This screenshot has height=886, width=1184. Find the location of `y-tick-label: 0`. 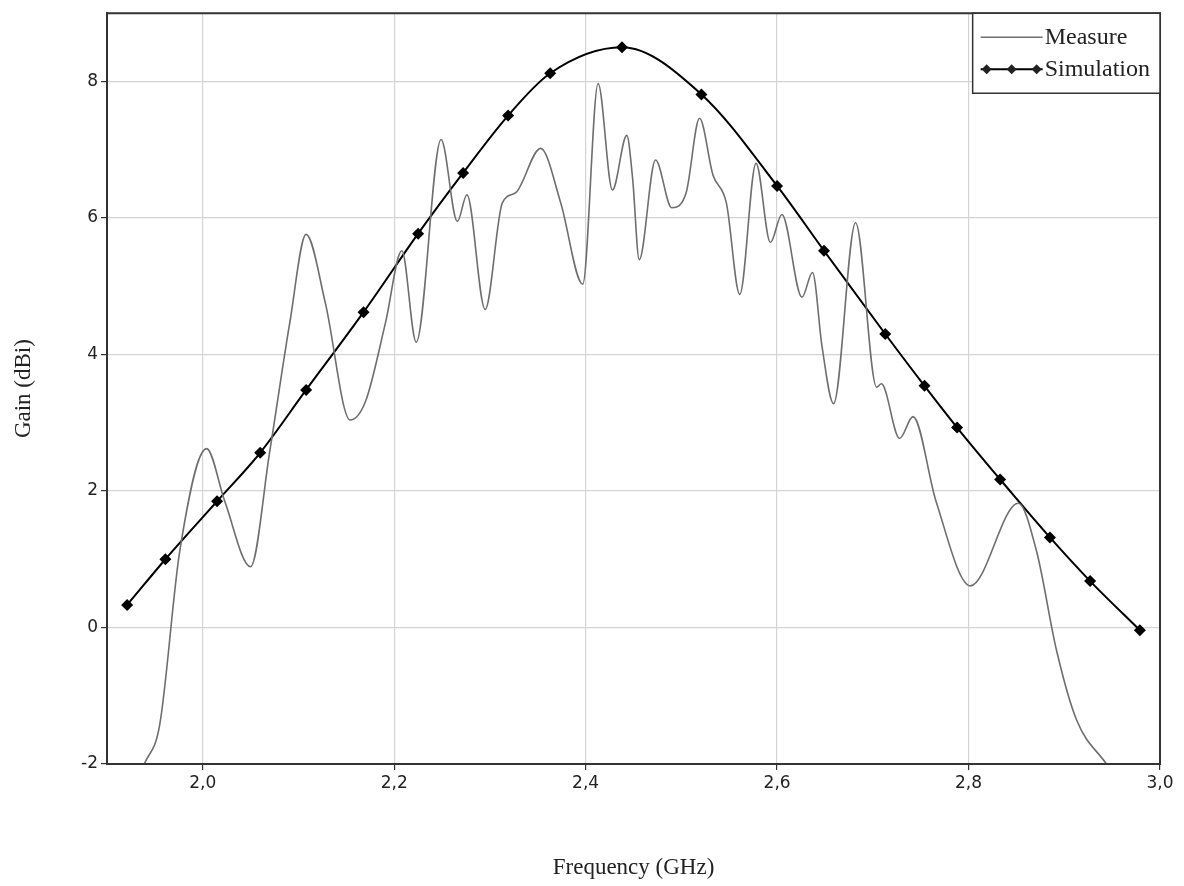

y-tick-label: 0 is located at coordinates (92, 625).